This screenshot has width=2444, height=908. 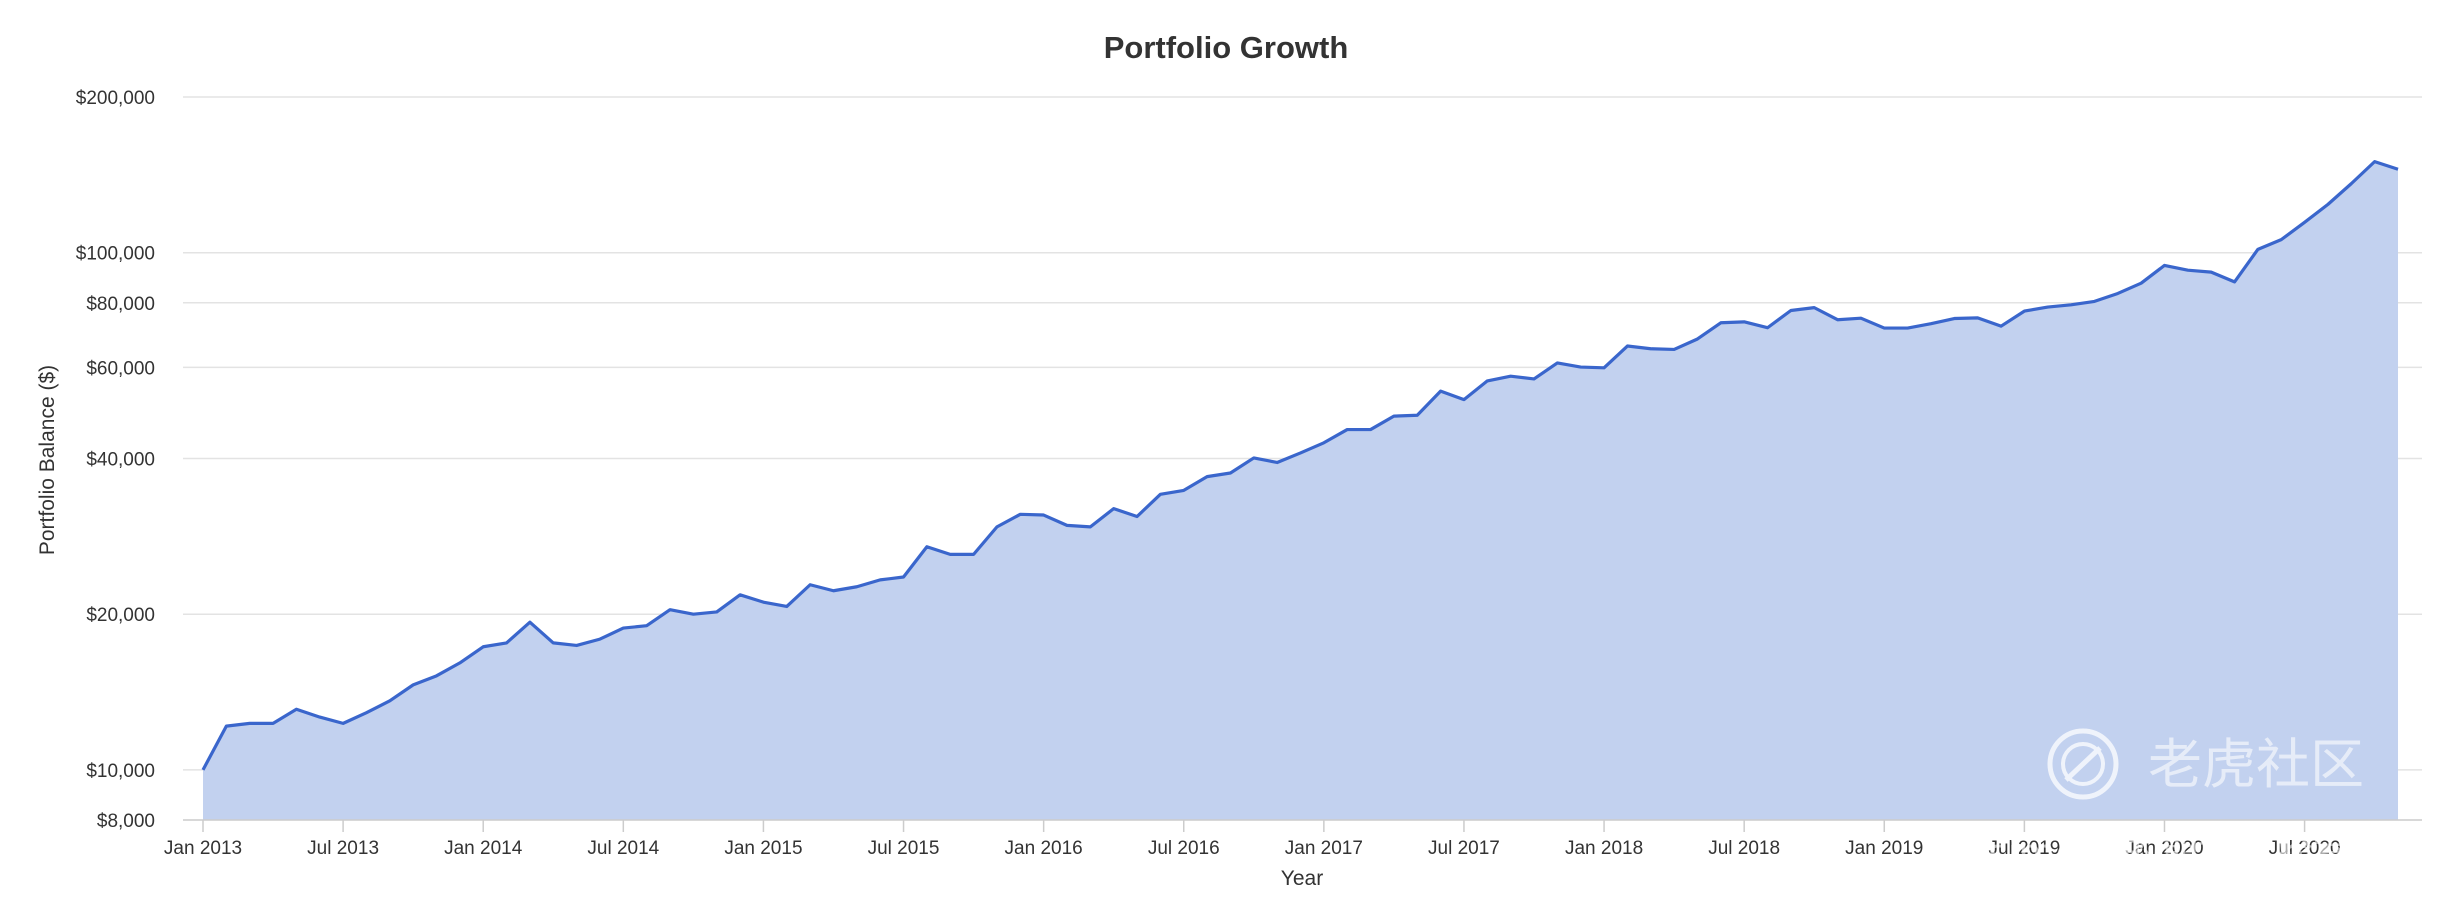 I want to click on chart-title: Portfolio Growth, so click(x=1226, y=47).